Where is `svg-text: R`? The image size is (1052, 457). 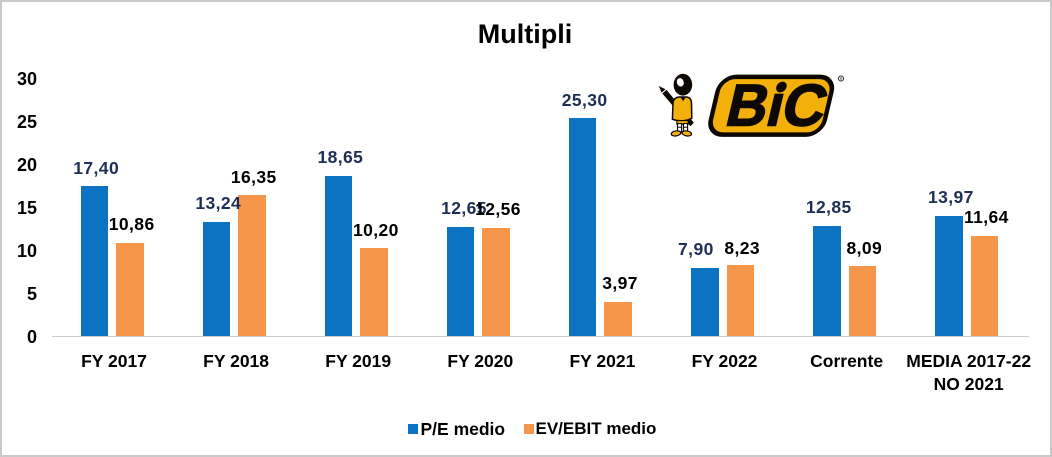
svg-text: R is located at coordinates (841, 78).